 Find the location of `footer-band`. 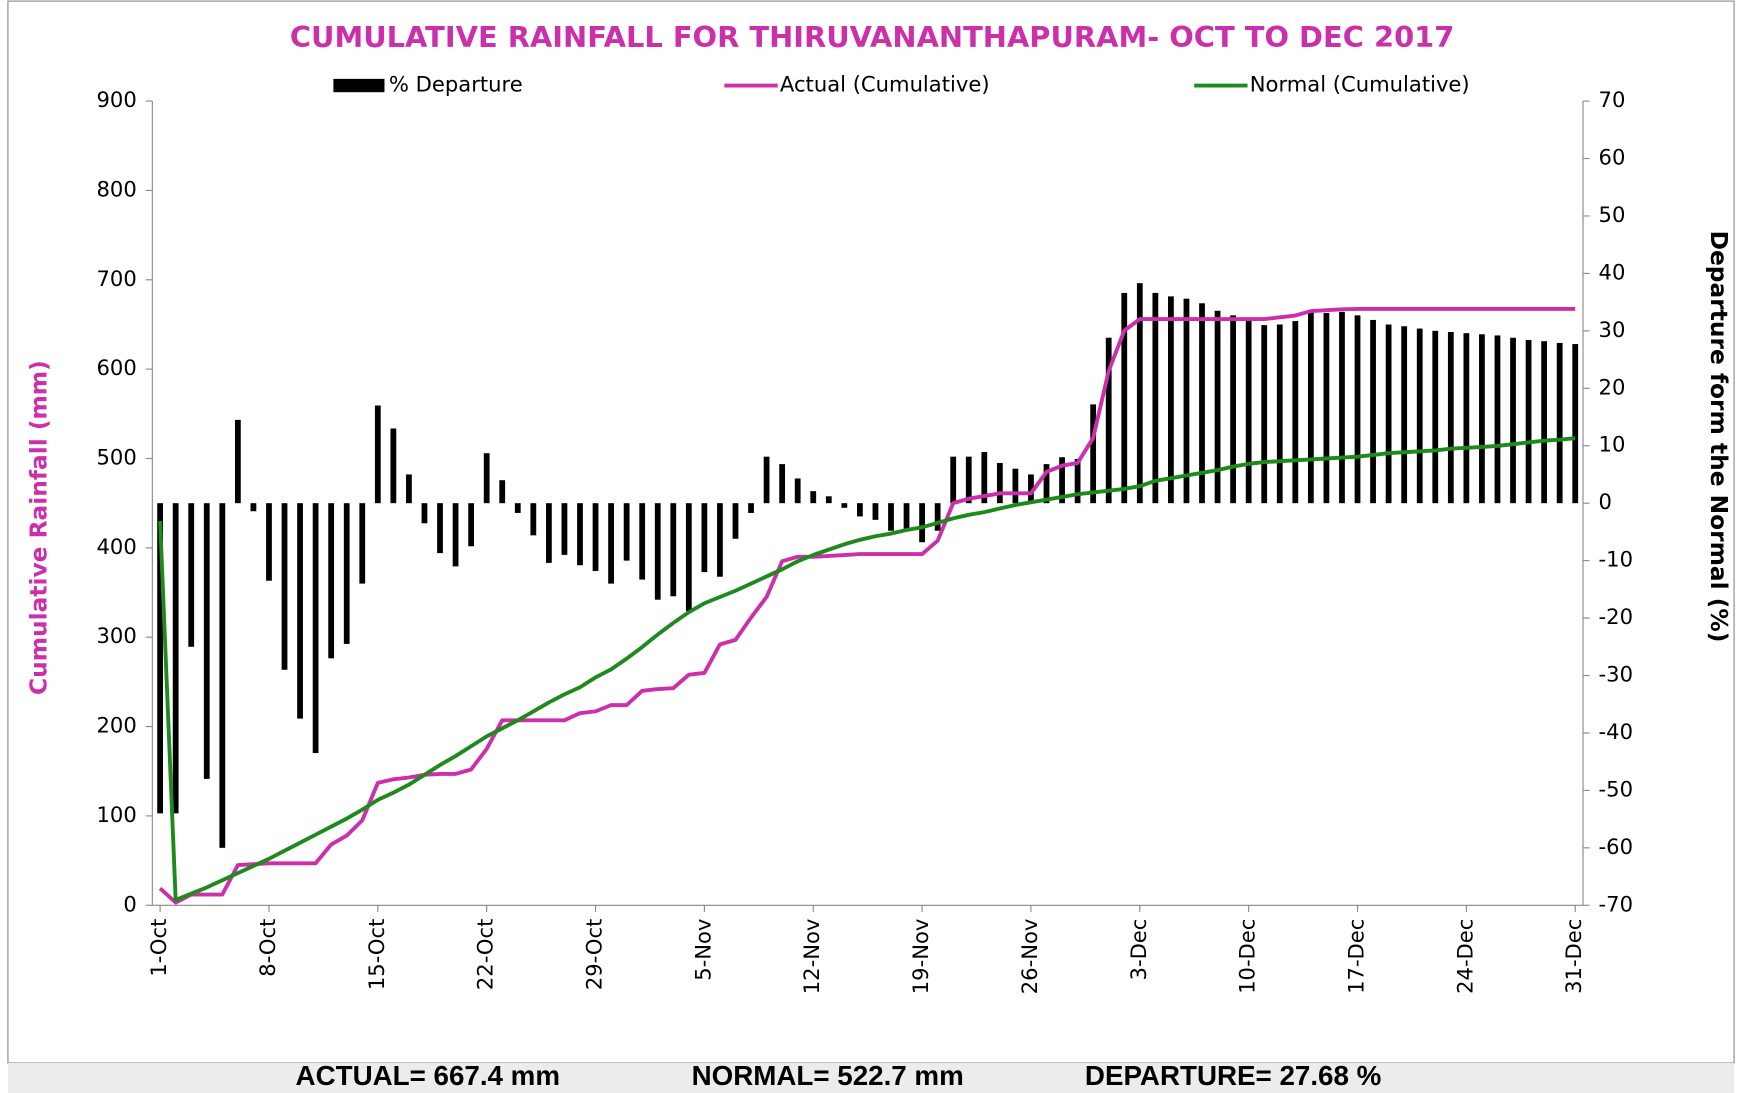

footer-band is located at coordinates (871, 1078).